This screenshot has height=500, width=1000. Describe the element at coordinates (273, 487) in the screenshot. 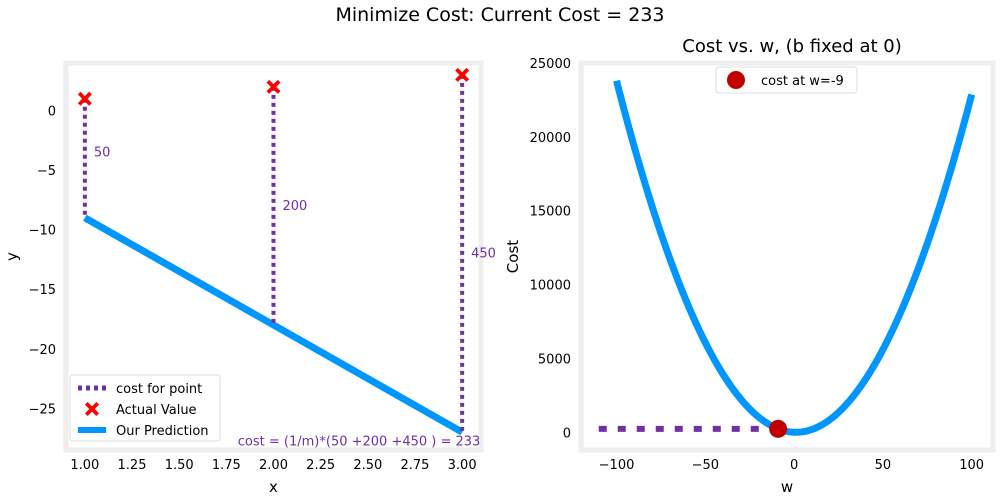

I see `left-x-axis-label: x` at that location.